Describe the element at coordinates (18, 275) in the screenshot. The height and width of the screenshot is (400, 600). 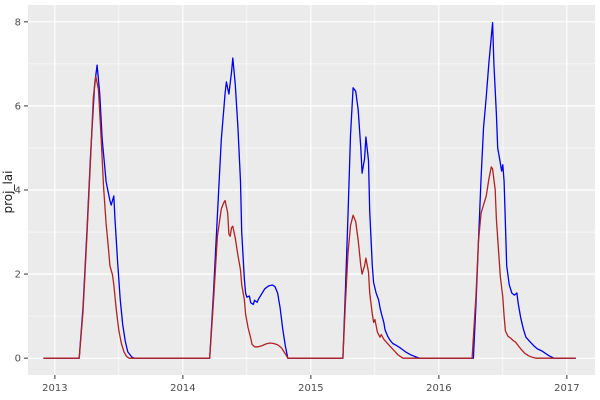
I see `y-tick-label: 2` at that location.